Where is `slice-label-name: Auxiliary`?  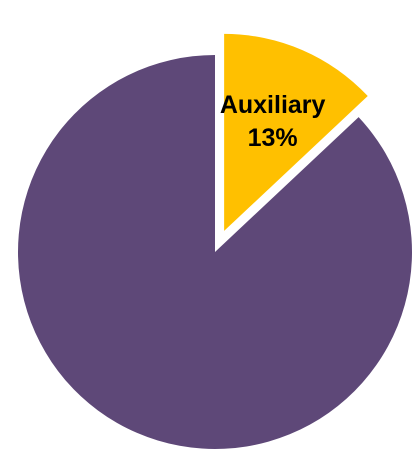 slice-label-name: Auxiliary is located at coordinates (273, 105).